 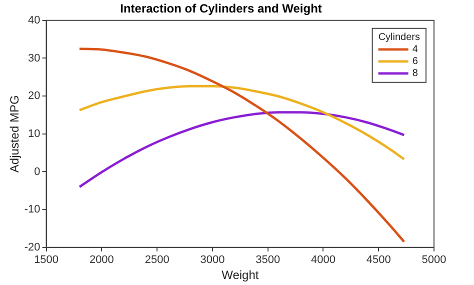 I want to click on legend-title: Cylinders, so click(x=399, y=38).